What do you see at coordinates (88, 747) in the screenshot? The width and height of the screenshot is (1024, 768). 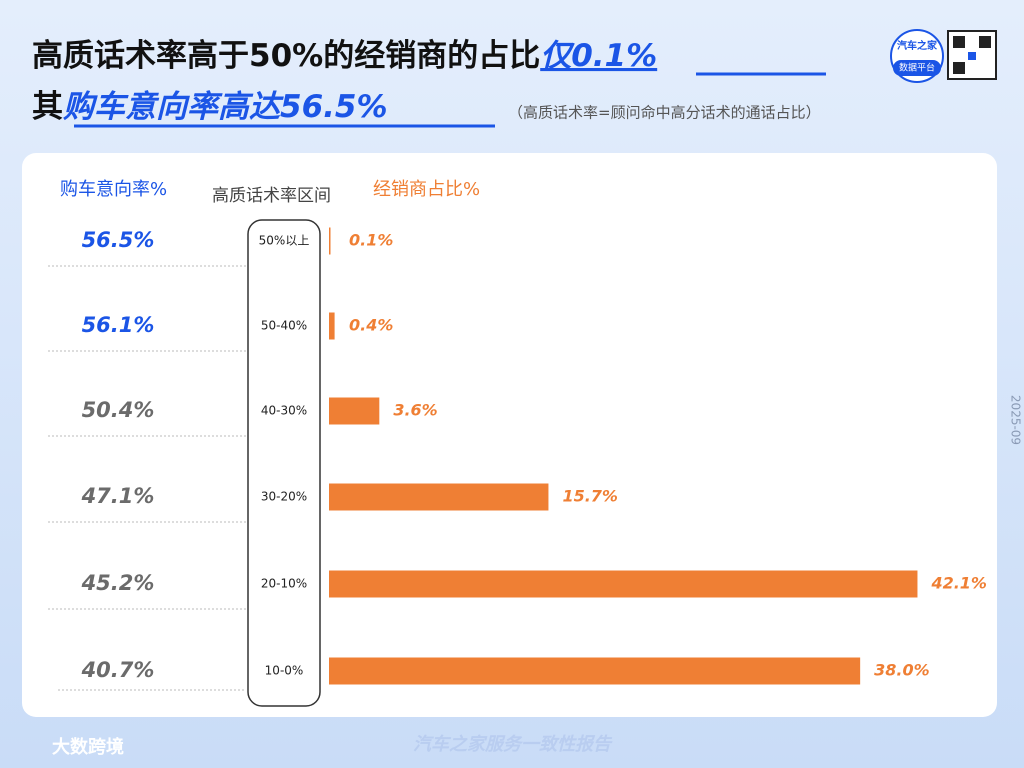 I see `footer-left: 大数跨境` at bounding box center [88, 747].